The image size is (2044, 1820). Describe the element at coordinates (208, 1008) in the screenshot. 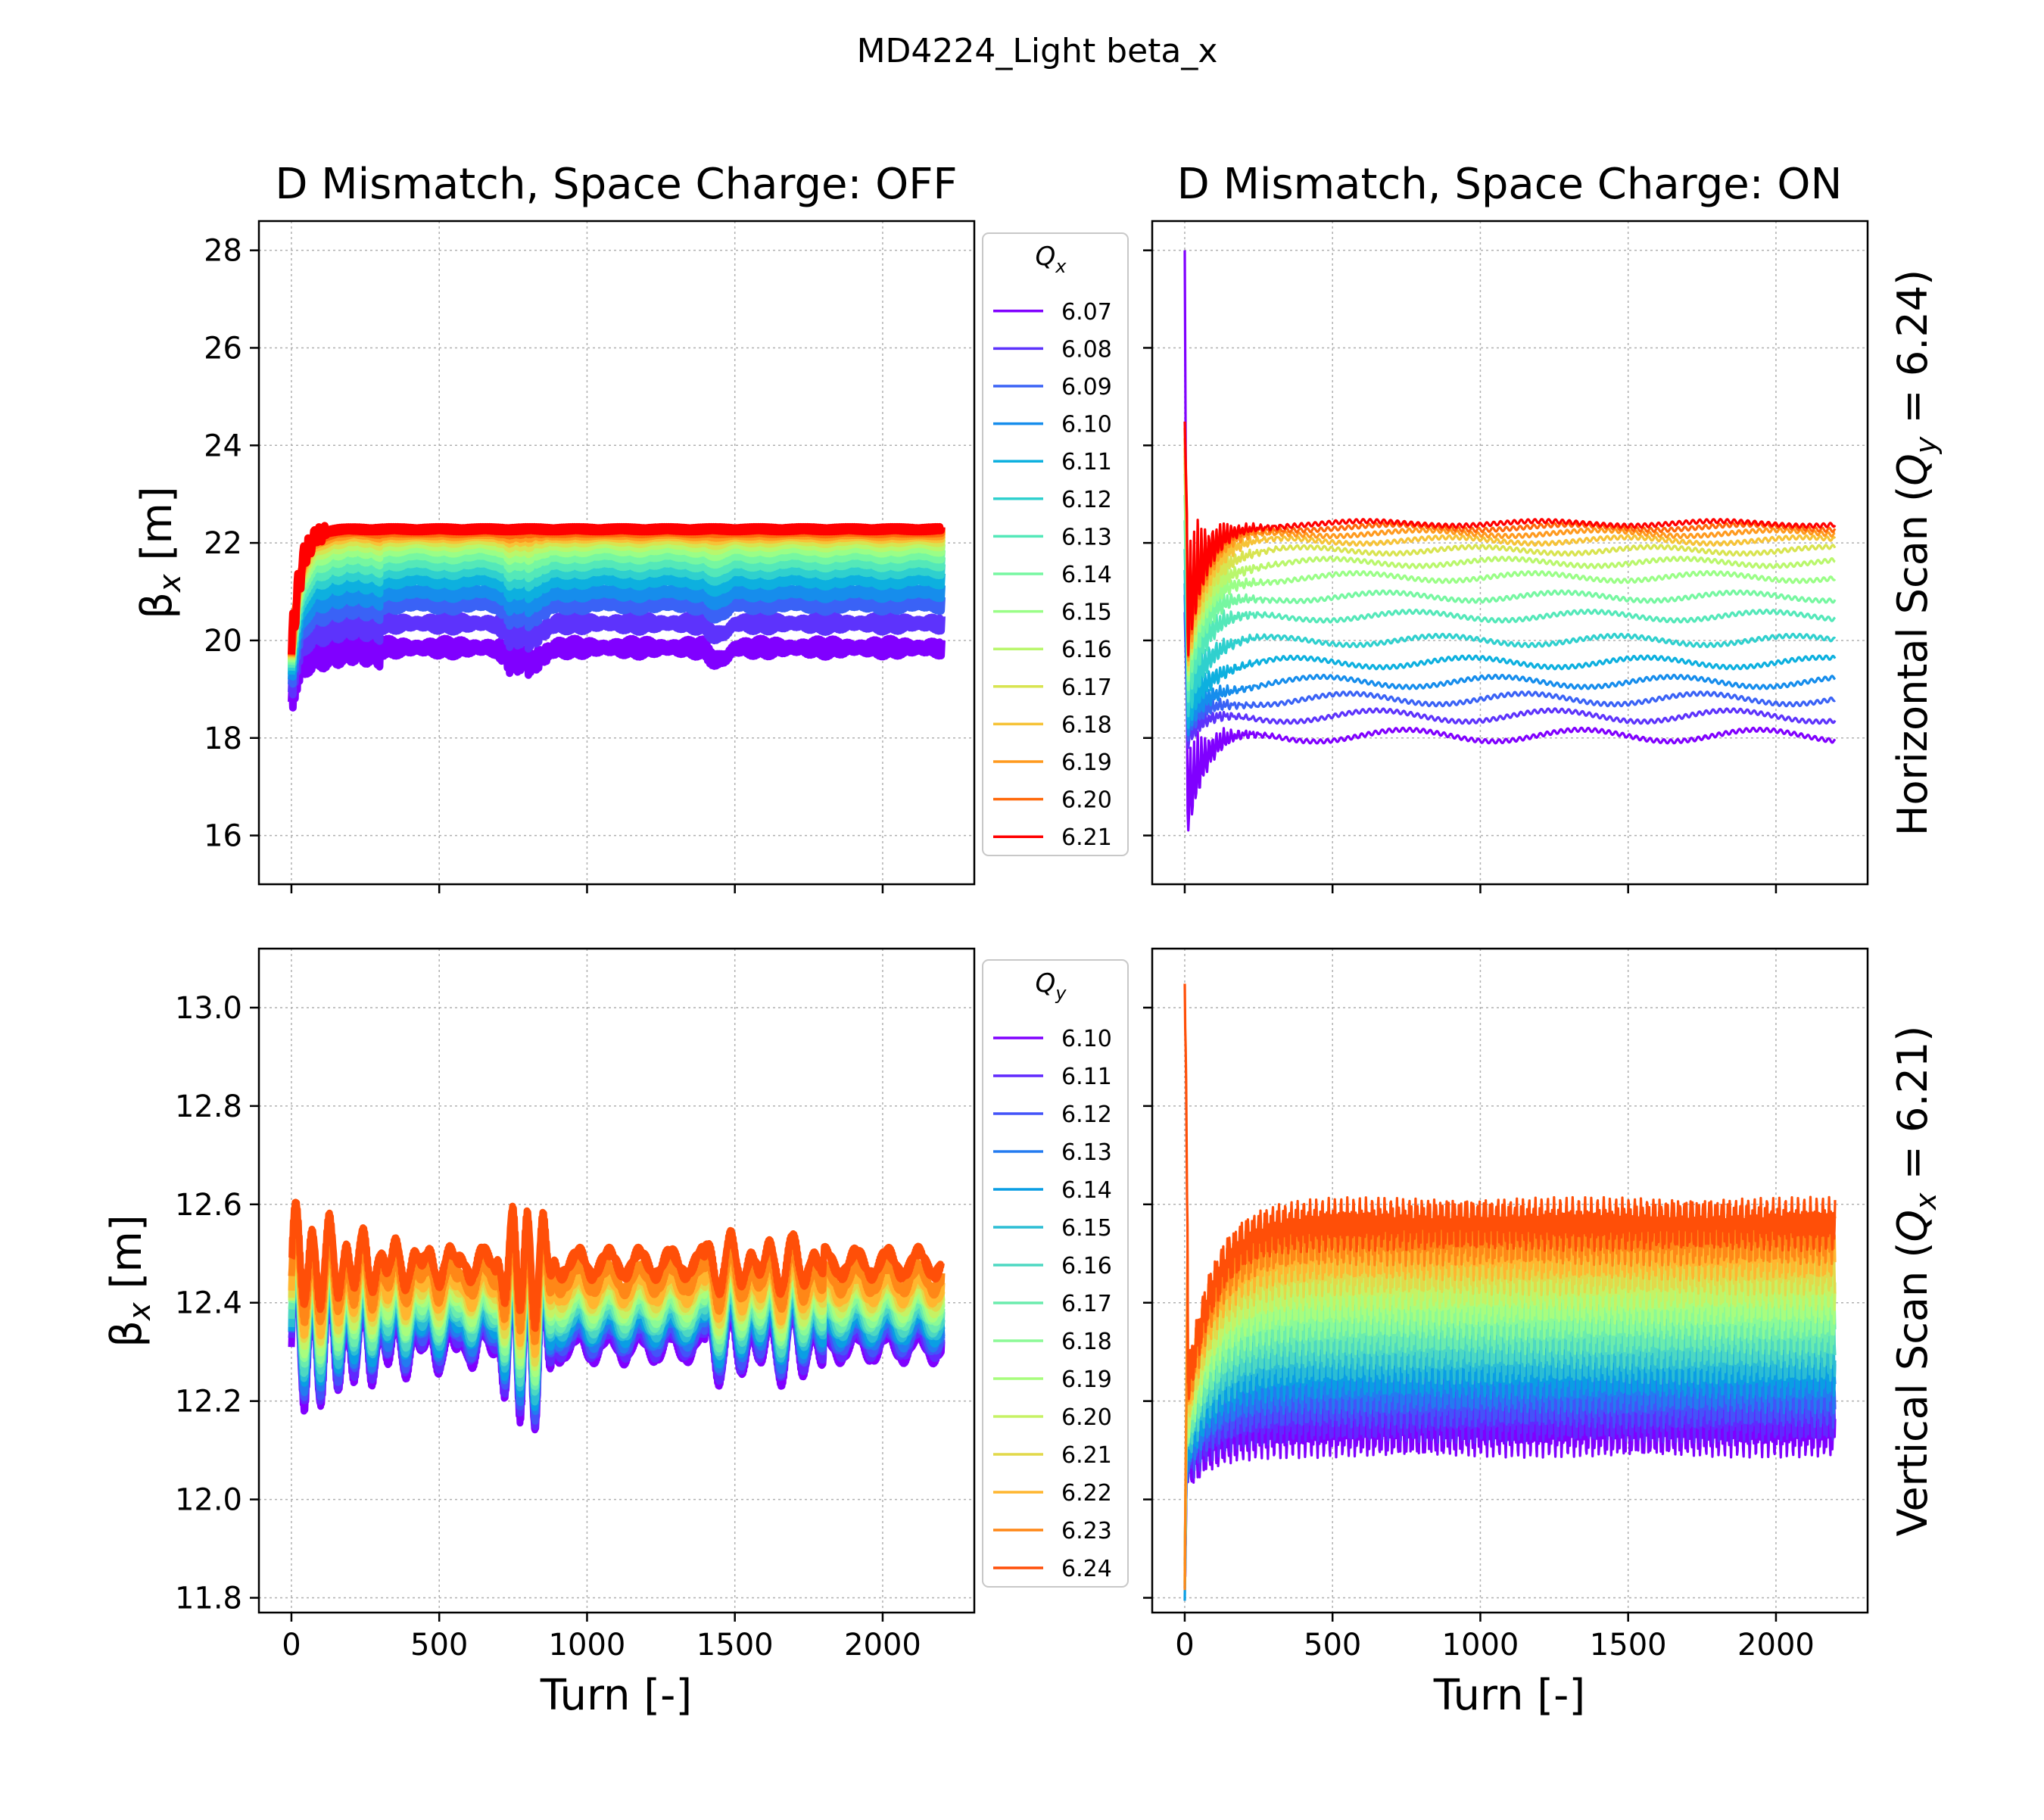

I see `y-tick-label: 13.0` at that location.